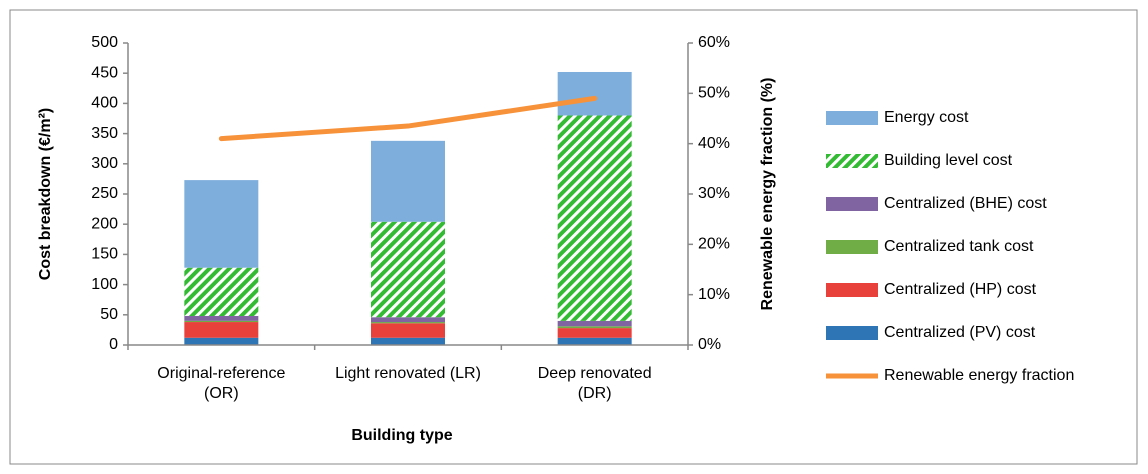  What do you see at coordinates (714, 42) in the screenshot?
I see `y2-tick-label: 60%` at bounding box center [714, 42].